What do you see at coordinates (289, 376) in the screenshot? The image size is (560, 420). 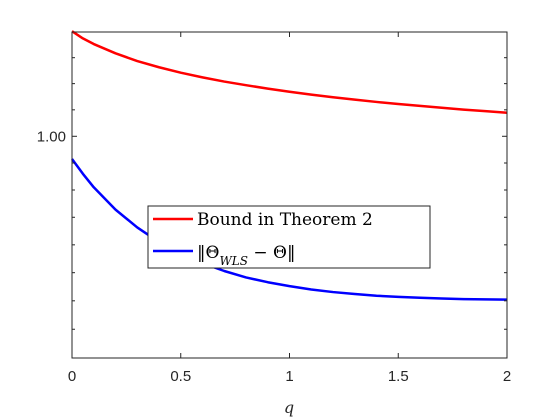 I see `x-tick-label: 1` at bounding box center [289, 376].